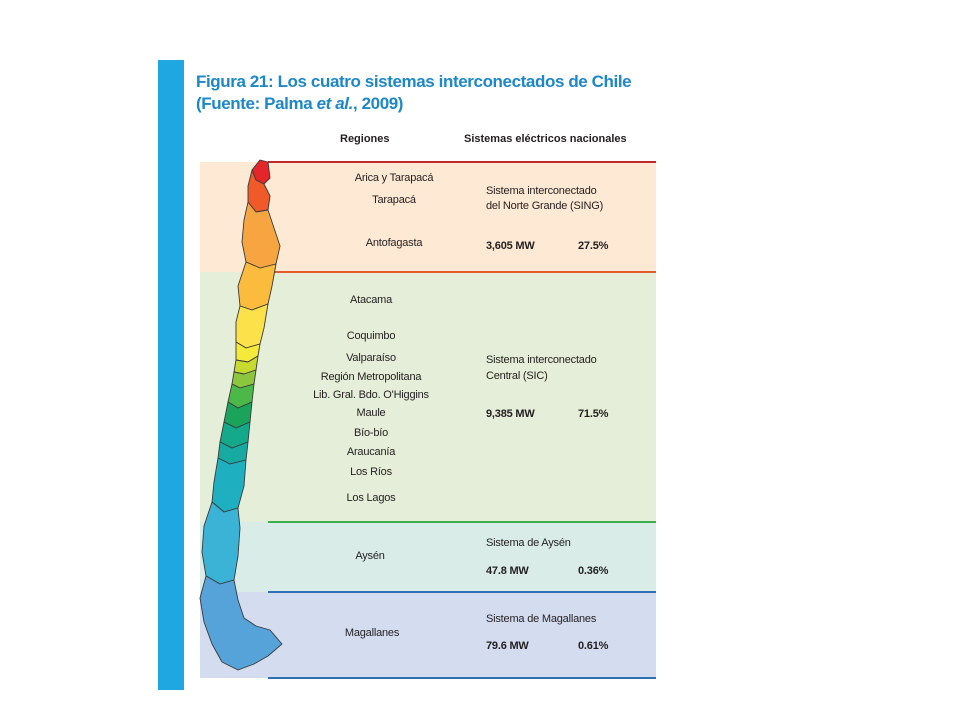 This screenshot has height=720, width=960. What do you see at coordinates (394, 200) in the screenshot?
I see `region-label: Tarapacá` at bounding box center [394, 200].